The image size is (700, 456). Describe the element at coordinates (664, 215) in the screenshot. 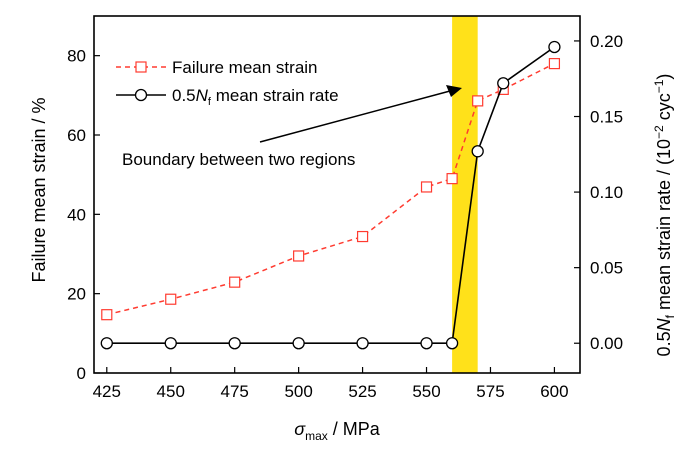

I see `y-axis-right-label: 0.5Nf mean strain rate / (10−2 cyc−1)` at that location.